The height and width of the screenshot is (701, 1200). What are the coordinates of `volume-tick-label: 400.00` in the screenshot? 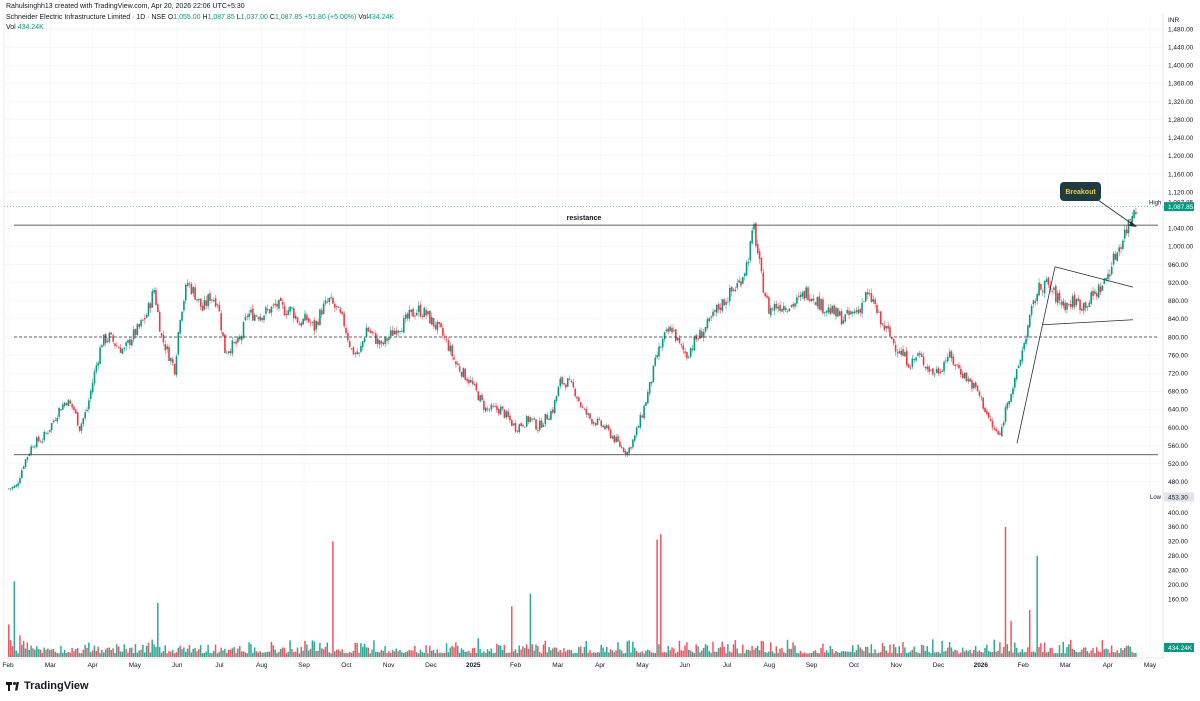 It's located at (1178, 513).